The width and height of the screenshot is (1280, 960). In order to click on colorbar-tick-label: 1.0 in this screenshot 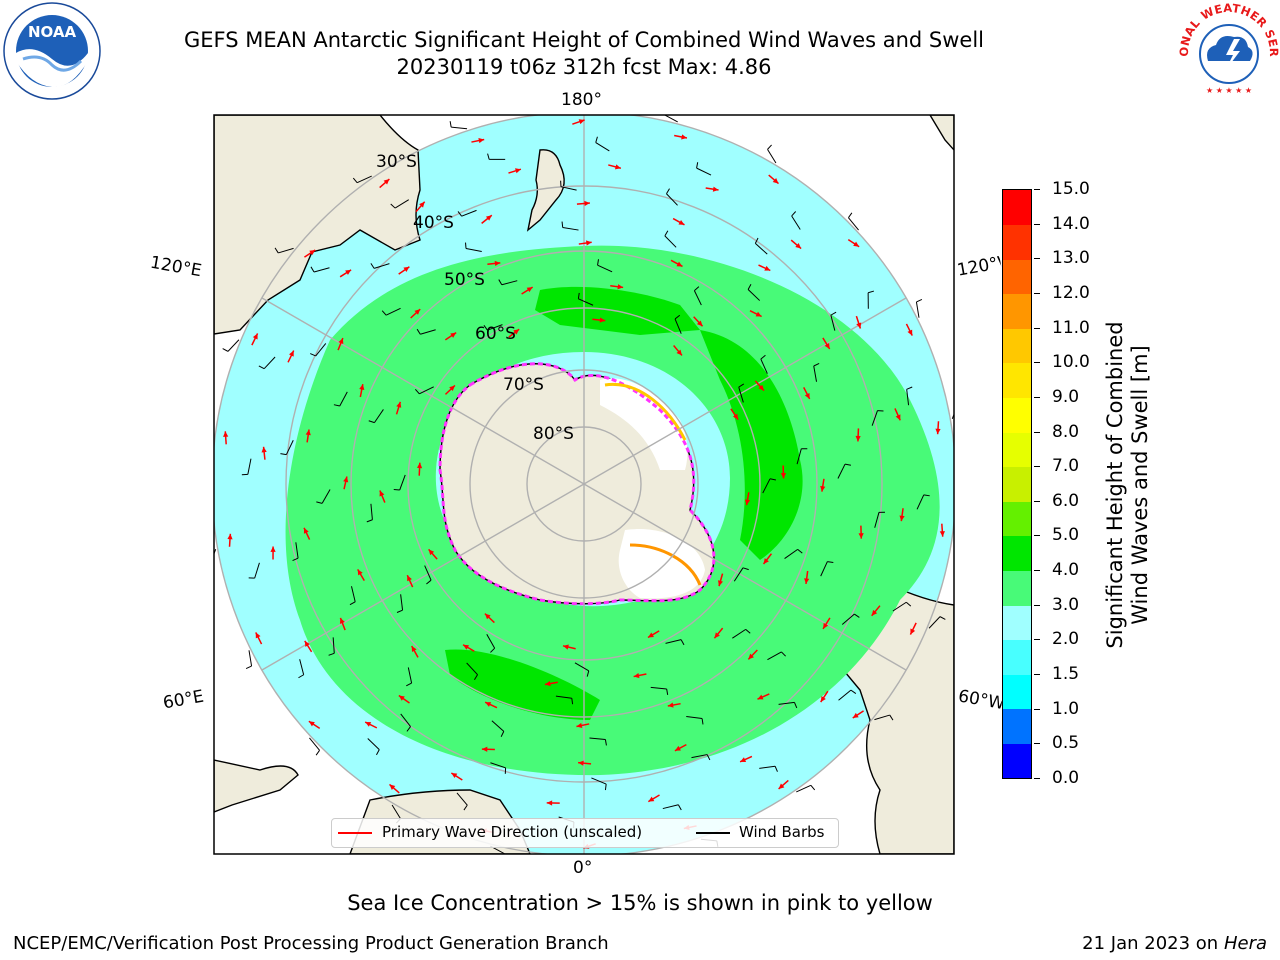, I will do `click(1066, 708)`.